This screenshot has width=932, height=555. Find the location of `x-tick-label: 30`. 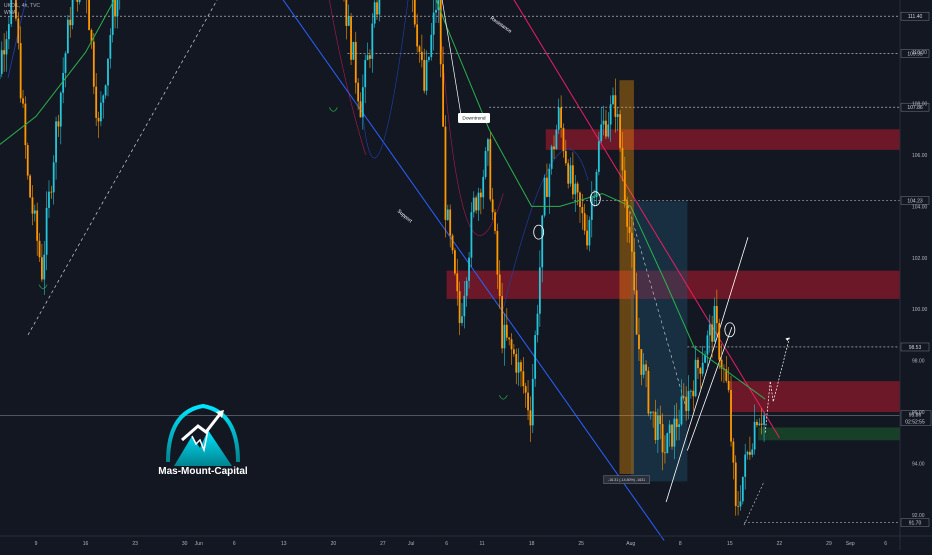

x-tick-label: 30 is located at coordinates (185, 544).